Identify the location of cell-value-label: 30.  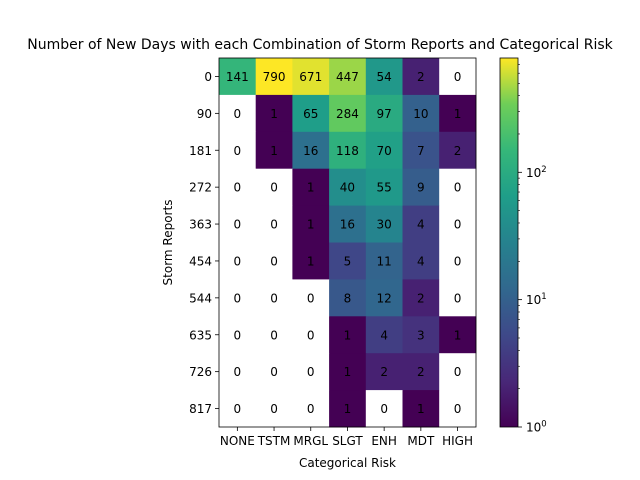
(384, 225).